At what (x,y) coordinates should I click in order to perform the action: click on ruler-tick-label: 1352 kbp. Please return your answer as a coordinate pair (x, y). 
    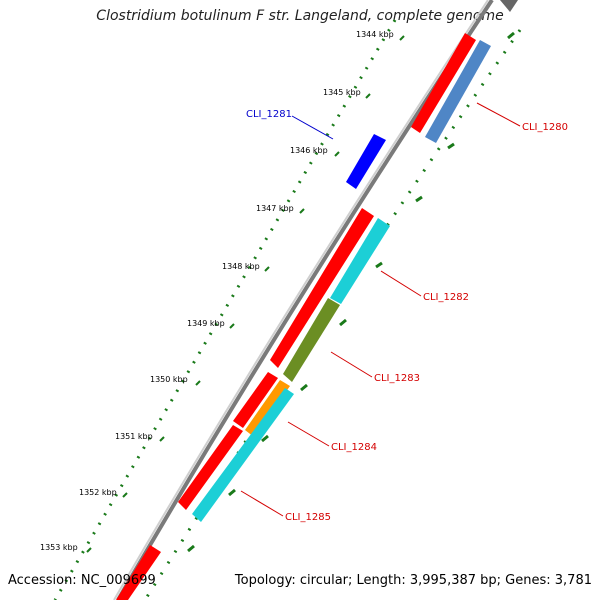
    Looking at the image, I should click on (98, 492).